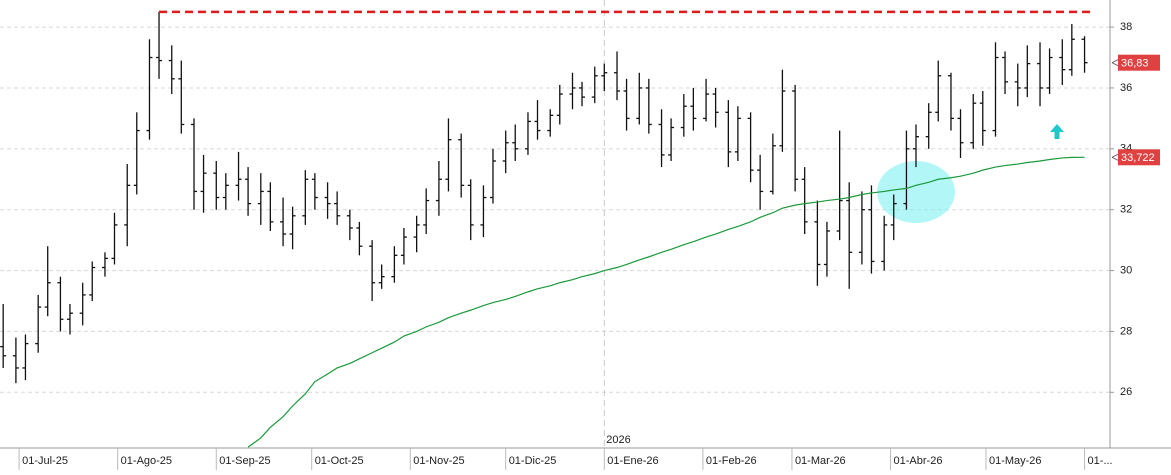  Describe the element at coordinates (618, 440) in the screenshot. I see `year-label: 2026` at that location.